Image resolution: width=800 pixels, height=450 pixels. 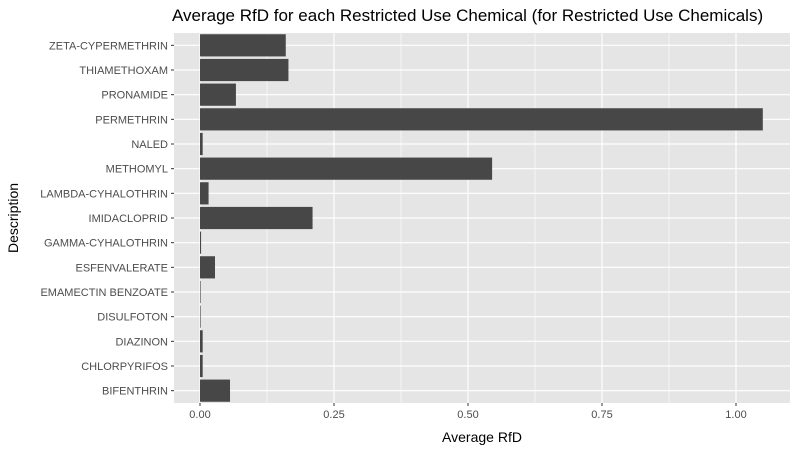 What do you see at coordinates (134, 96) in the screenshot?
I see `y-tick-label: PRONAMIDE` at bounding box center [134, 96].